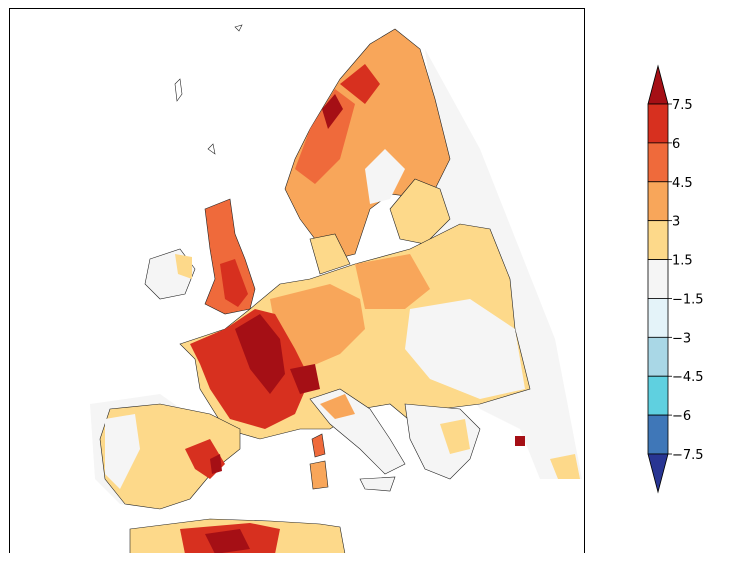 The width and height of the screenshot is (732, 564). Describe the element at coordinates (658, 84) in the screenshot. I see `colorbar-arrow-top` at that location.